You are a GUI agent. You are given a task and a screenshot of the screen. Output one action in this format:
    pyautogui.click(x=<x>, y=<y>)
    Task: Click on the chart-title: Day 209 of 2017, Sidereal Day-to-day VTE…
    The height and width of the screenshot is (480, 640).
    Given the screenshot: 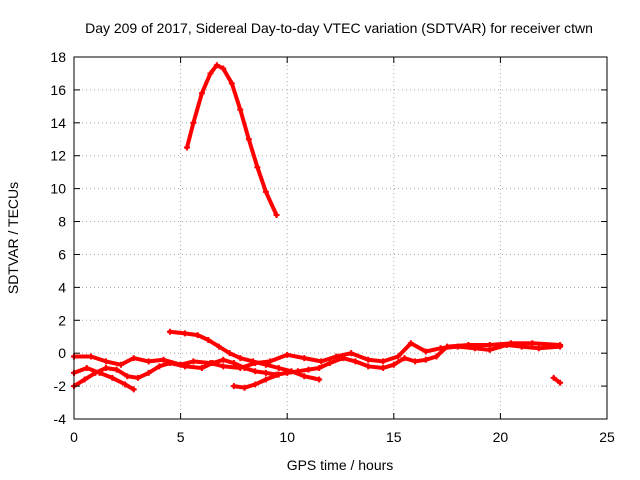 What is the action you would take?
    pyautogui.click(x=339, y=28)
    